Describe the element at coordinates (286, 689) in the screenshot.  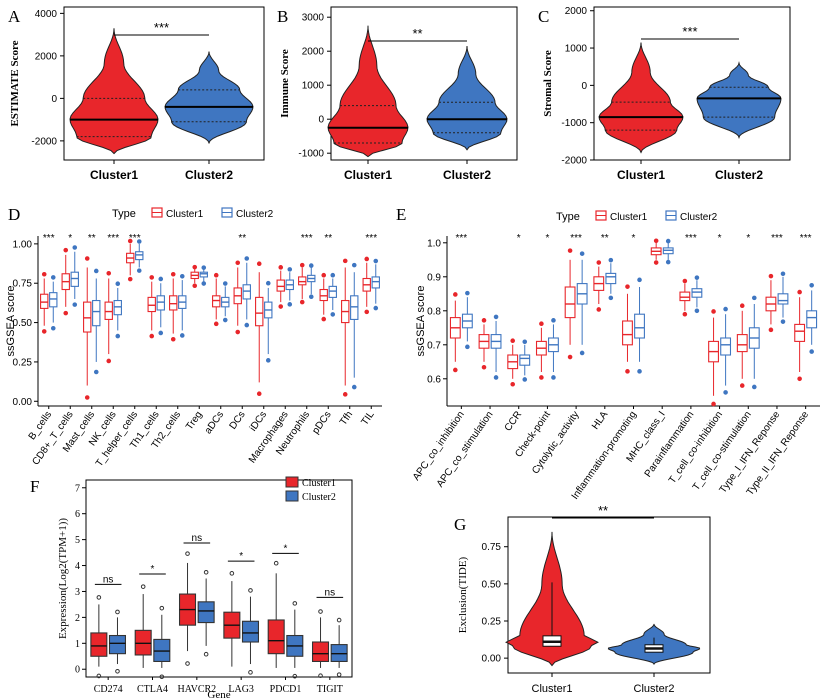
I see `x-tick-label: PDCD1` at that location.